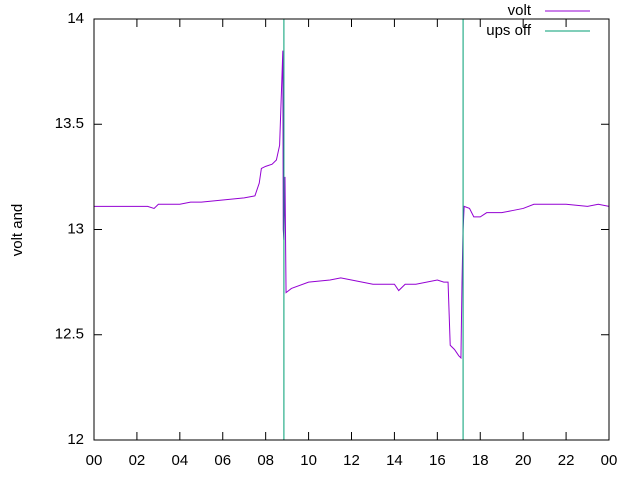 The width and height of the screenshot is (640, 480). Describe the element at coordinates (308, 460) in the screenshot. I see `x-tick-label: 10` at that location.